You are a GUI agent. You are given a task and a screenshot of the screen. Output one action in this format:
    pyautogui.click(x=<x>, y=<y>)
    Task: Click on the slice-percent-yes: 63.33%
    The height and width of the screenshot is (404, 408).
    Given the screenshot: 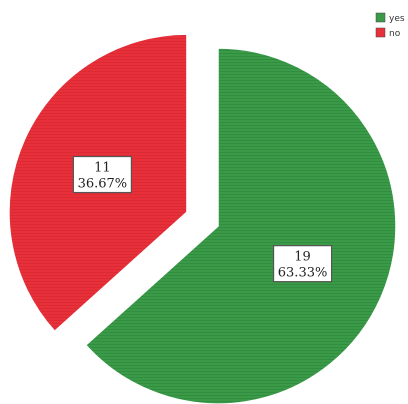 What is the action you would take?
    pyautogui.click(x=303, y=273)
    